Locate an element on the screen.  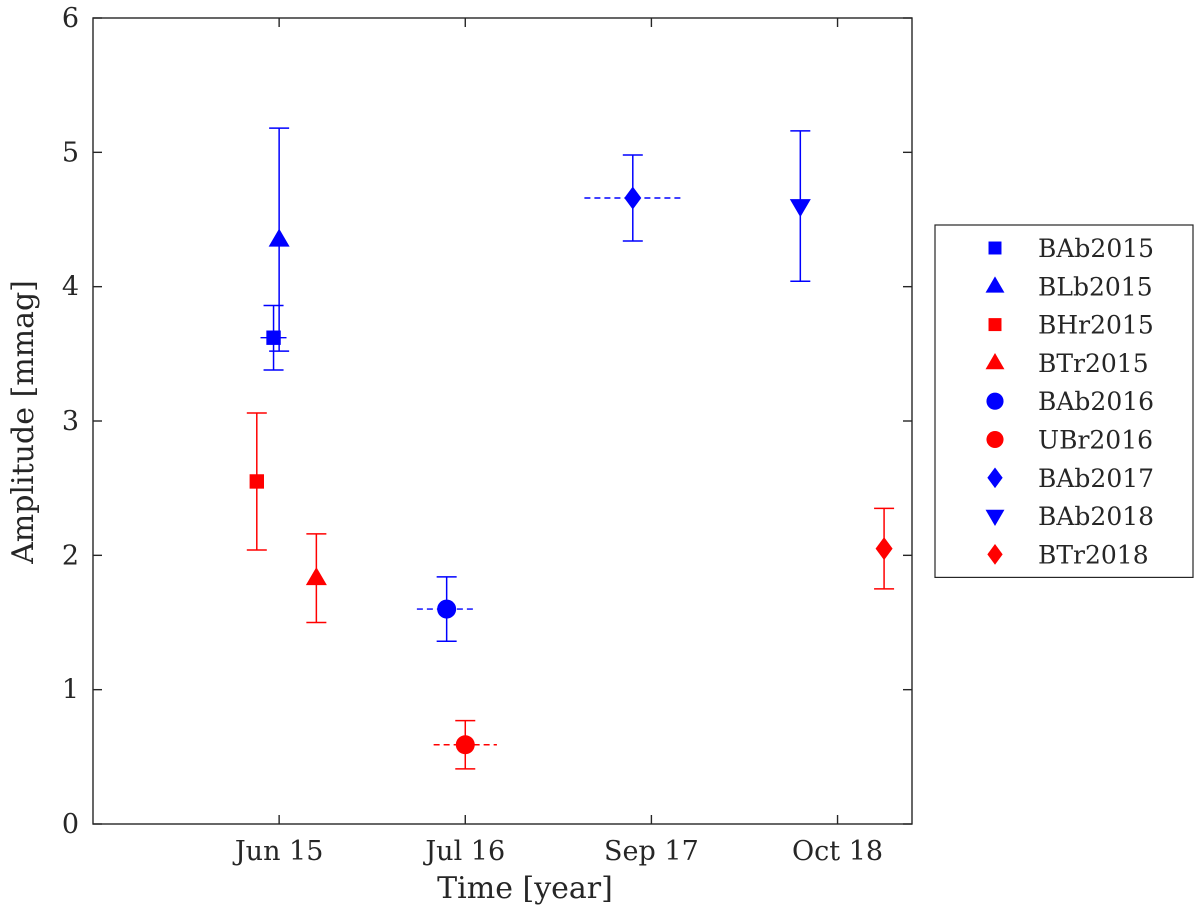
legend-label: BAb2016 is located at coordinates (1096, 401).